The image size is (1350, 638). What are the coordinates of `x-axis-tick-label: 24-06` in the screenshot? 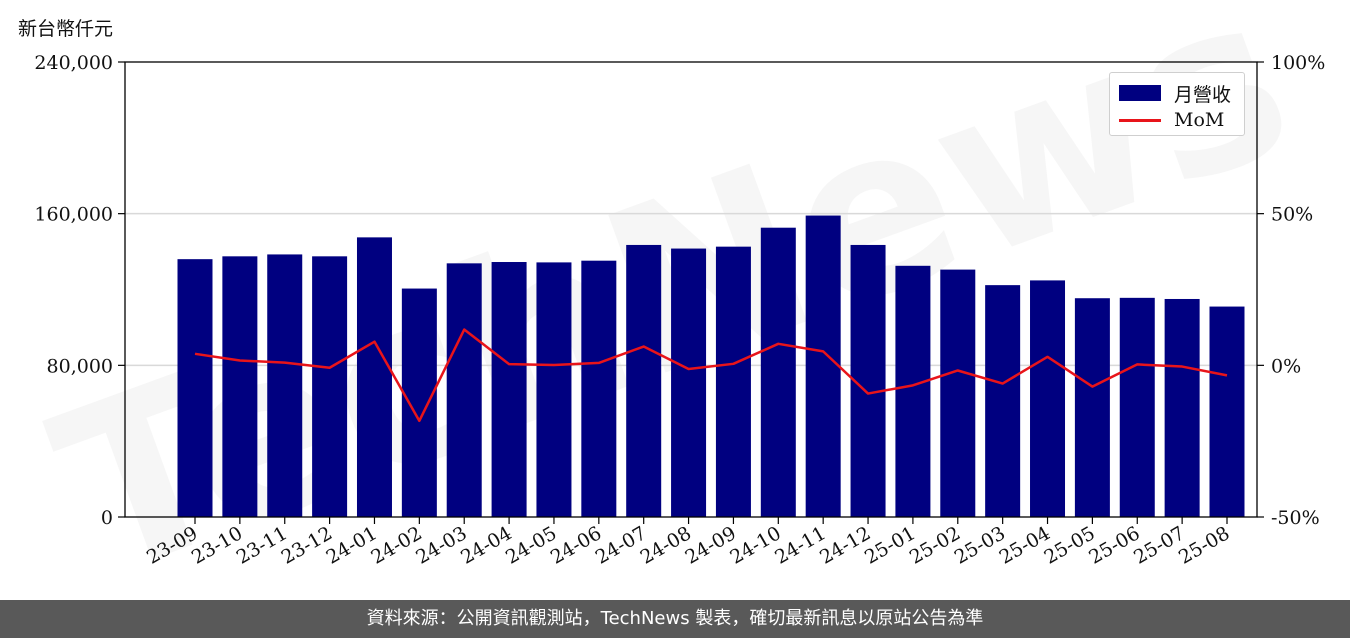 It's located at (576, 545).